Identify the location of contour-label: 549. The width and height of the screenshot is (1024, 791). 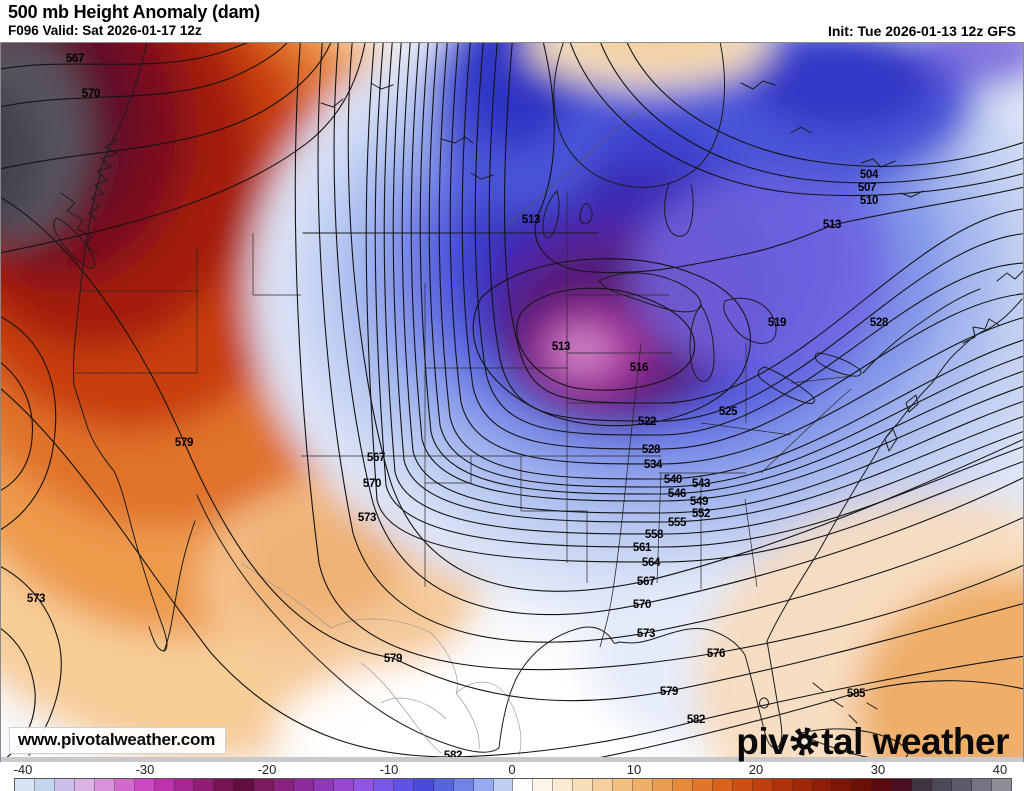
(699, 502).